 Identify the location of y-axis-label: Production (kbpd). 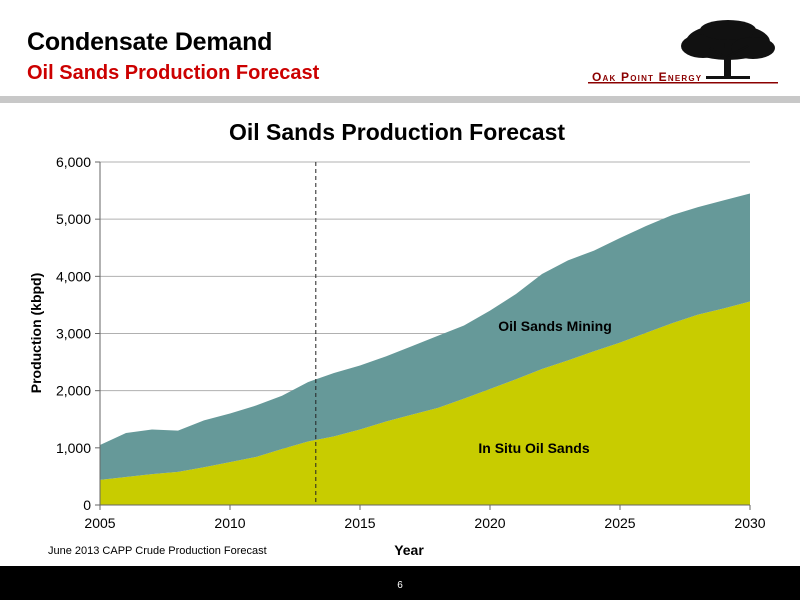
(36, 333).